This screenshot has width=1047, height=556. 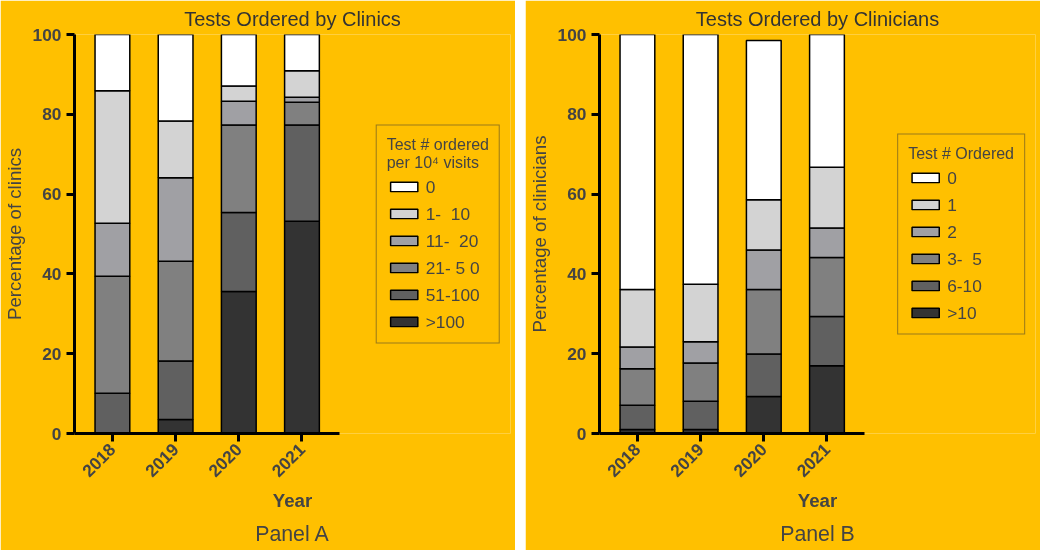 I want to click on legend-label: 11- 20, so click(x=452, y=240).